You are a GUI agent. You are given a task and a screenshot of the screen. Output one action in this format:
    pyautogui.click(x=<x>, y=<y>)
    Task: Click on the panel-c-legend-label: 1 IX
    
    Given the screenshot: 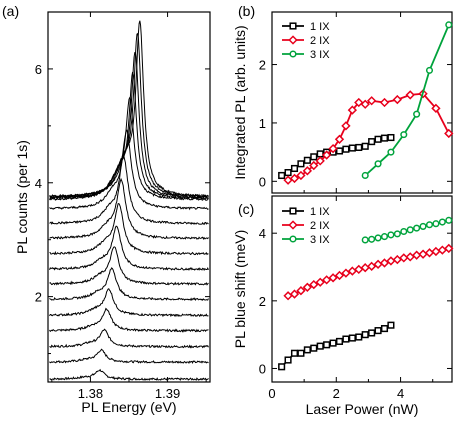 What is the action you would take?
    pyautogui.click(x=320, y=212)
    